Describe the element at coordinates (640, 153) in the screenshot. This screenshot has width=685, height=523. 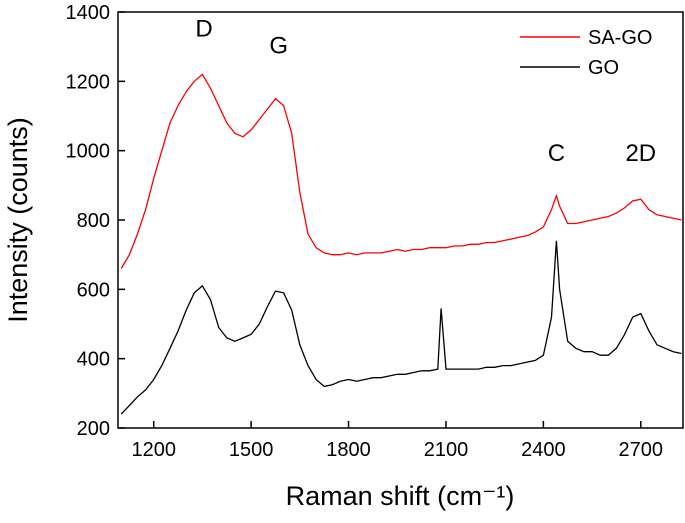
I see `peak-label: 2D` at that location.